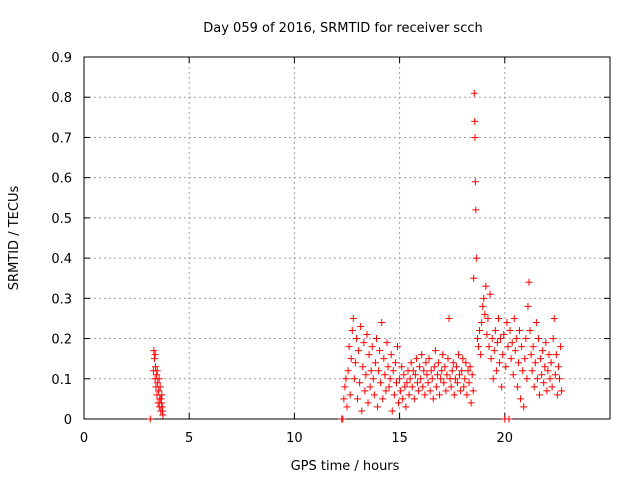  Describe the element at coordinates (61, 259) in the screenshot. I see `y-tick-label: 0.4` at that location.